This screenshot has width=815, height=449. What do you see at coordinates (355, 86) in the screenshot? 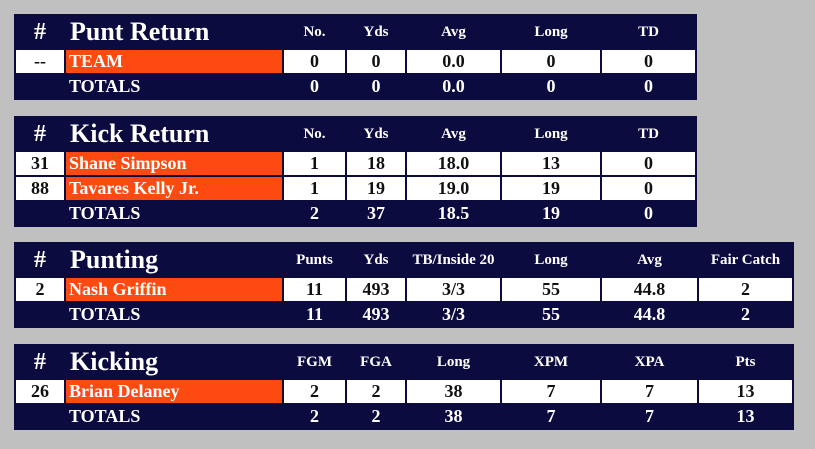
I see `totals-row: TOTALS 0 0 0.0 0 0` at bounding box center [355, 86].